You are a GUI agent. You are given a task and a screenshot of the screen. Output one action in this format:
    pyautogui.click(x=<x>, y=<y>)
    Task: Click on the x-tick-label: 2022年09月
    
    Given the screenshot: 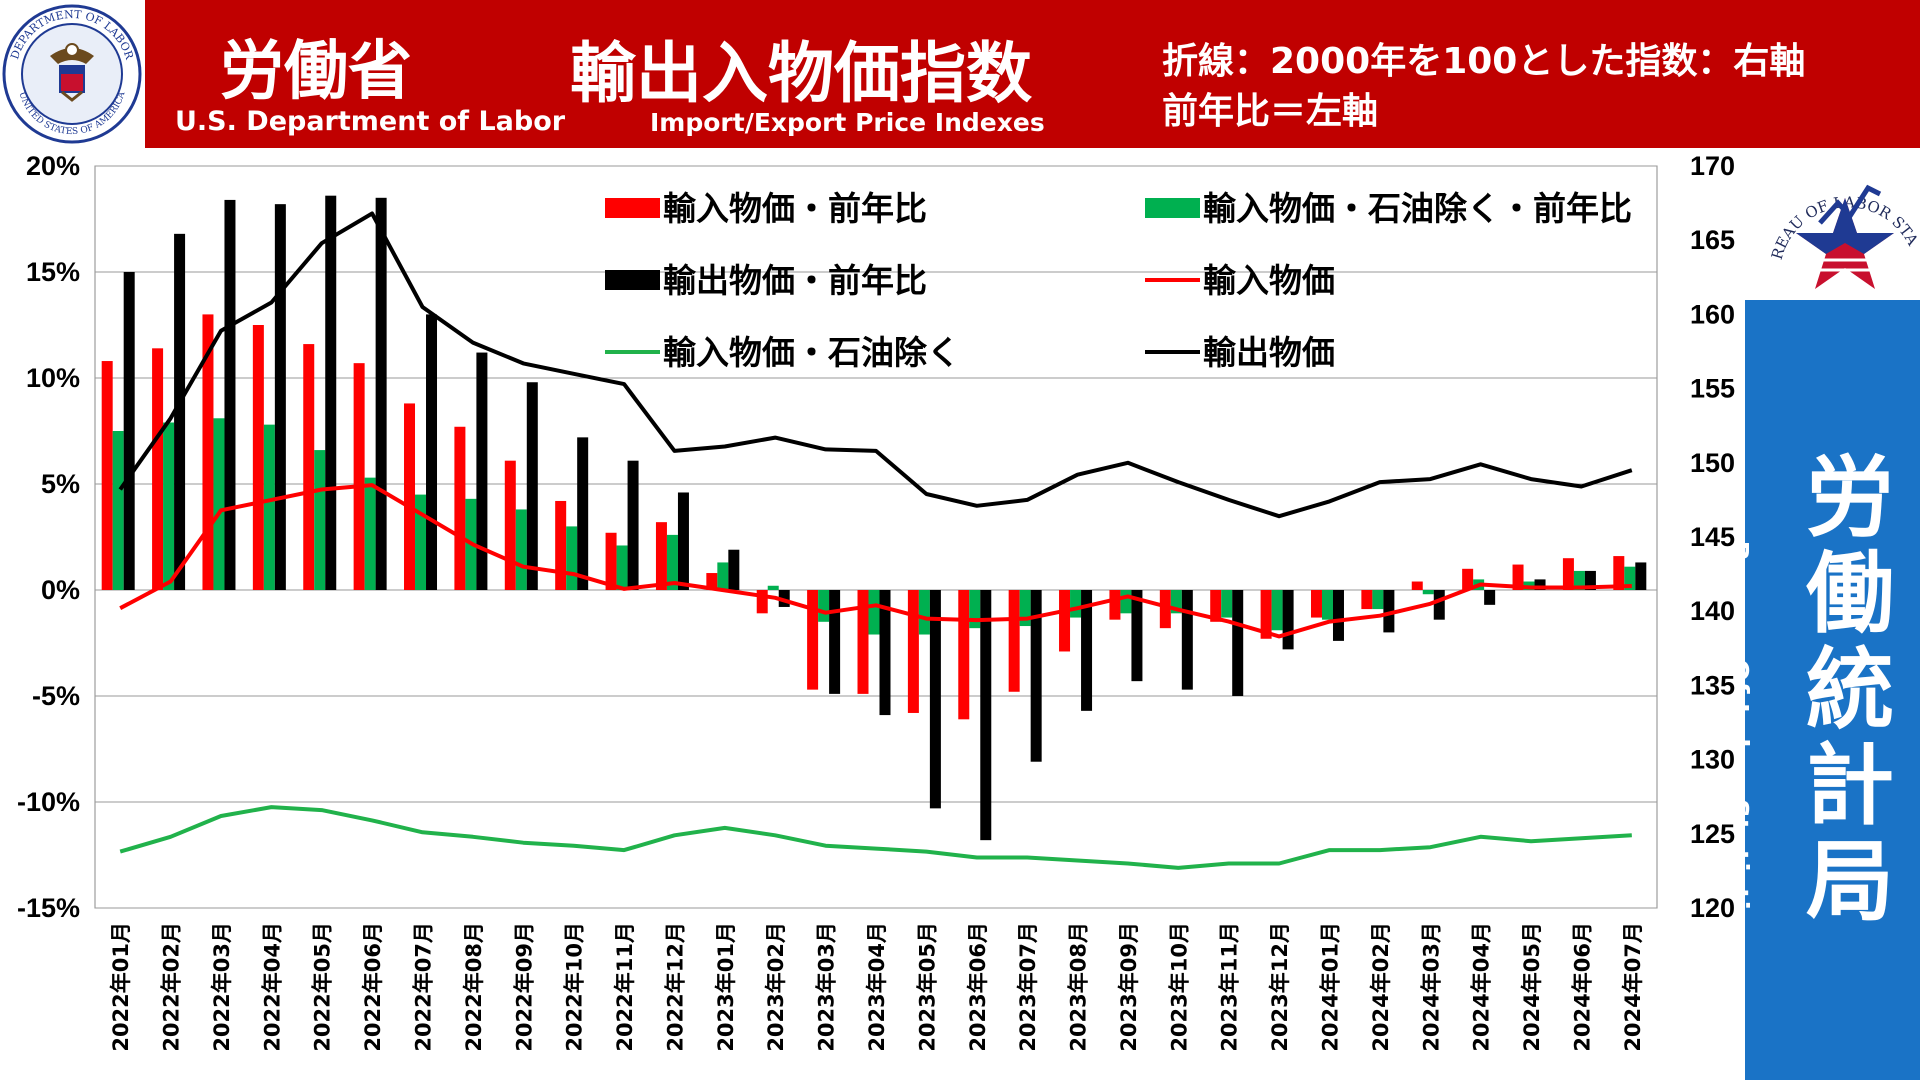 What is the action you would take?
    pyautogui.click(x=524, y=987)
    